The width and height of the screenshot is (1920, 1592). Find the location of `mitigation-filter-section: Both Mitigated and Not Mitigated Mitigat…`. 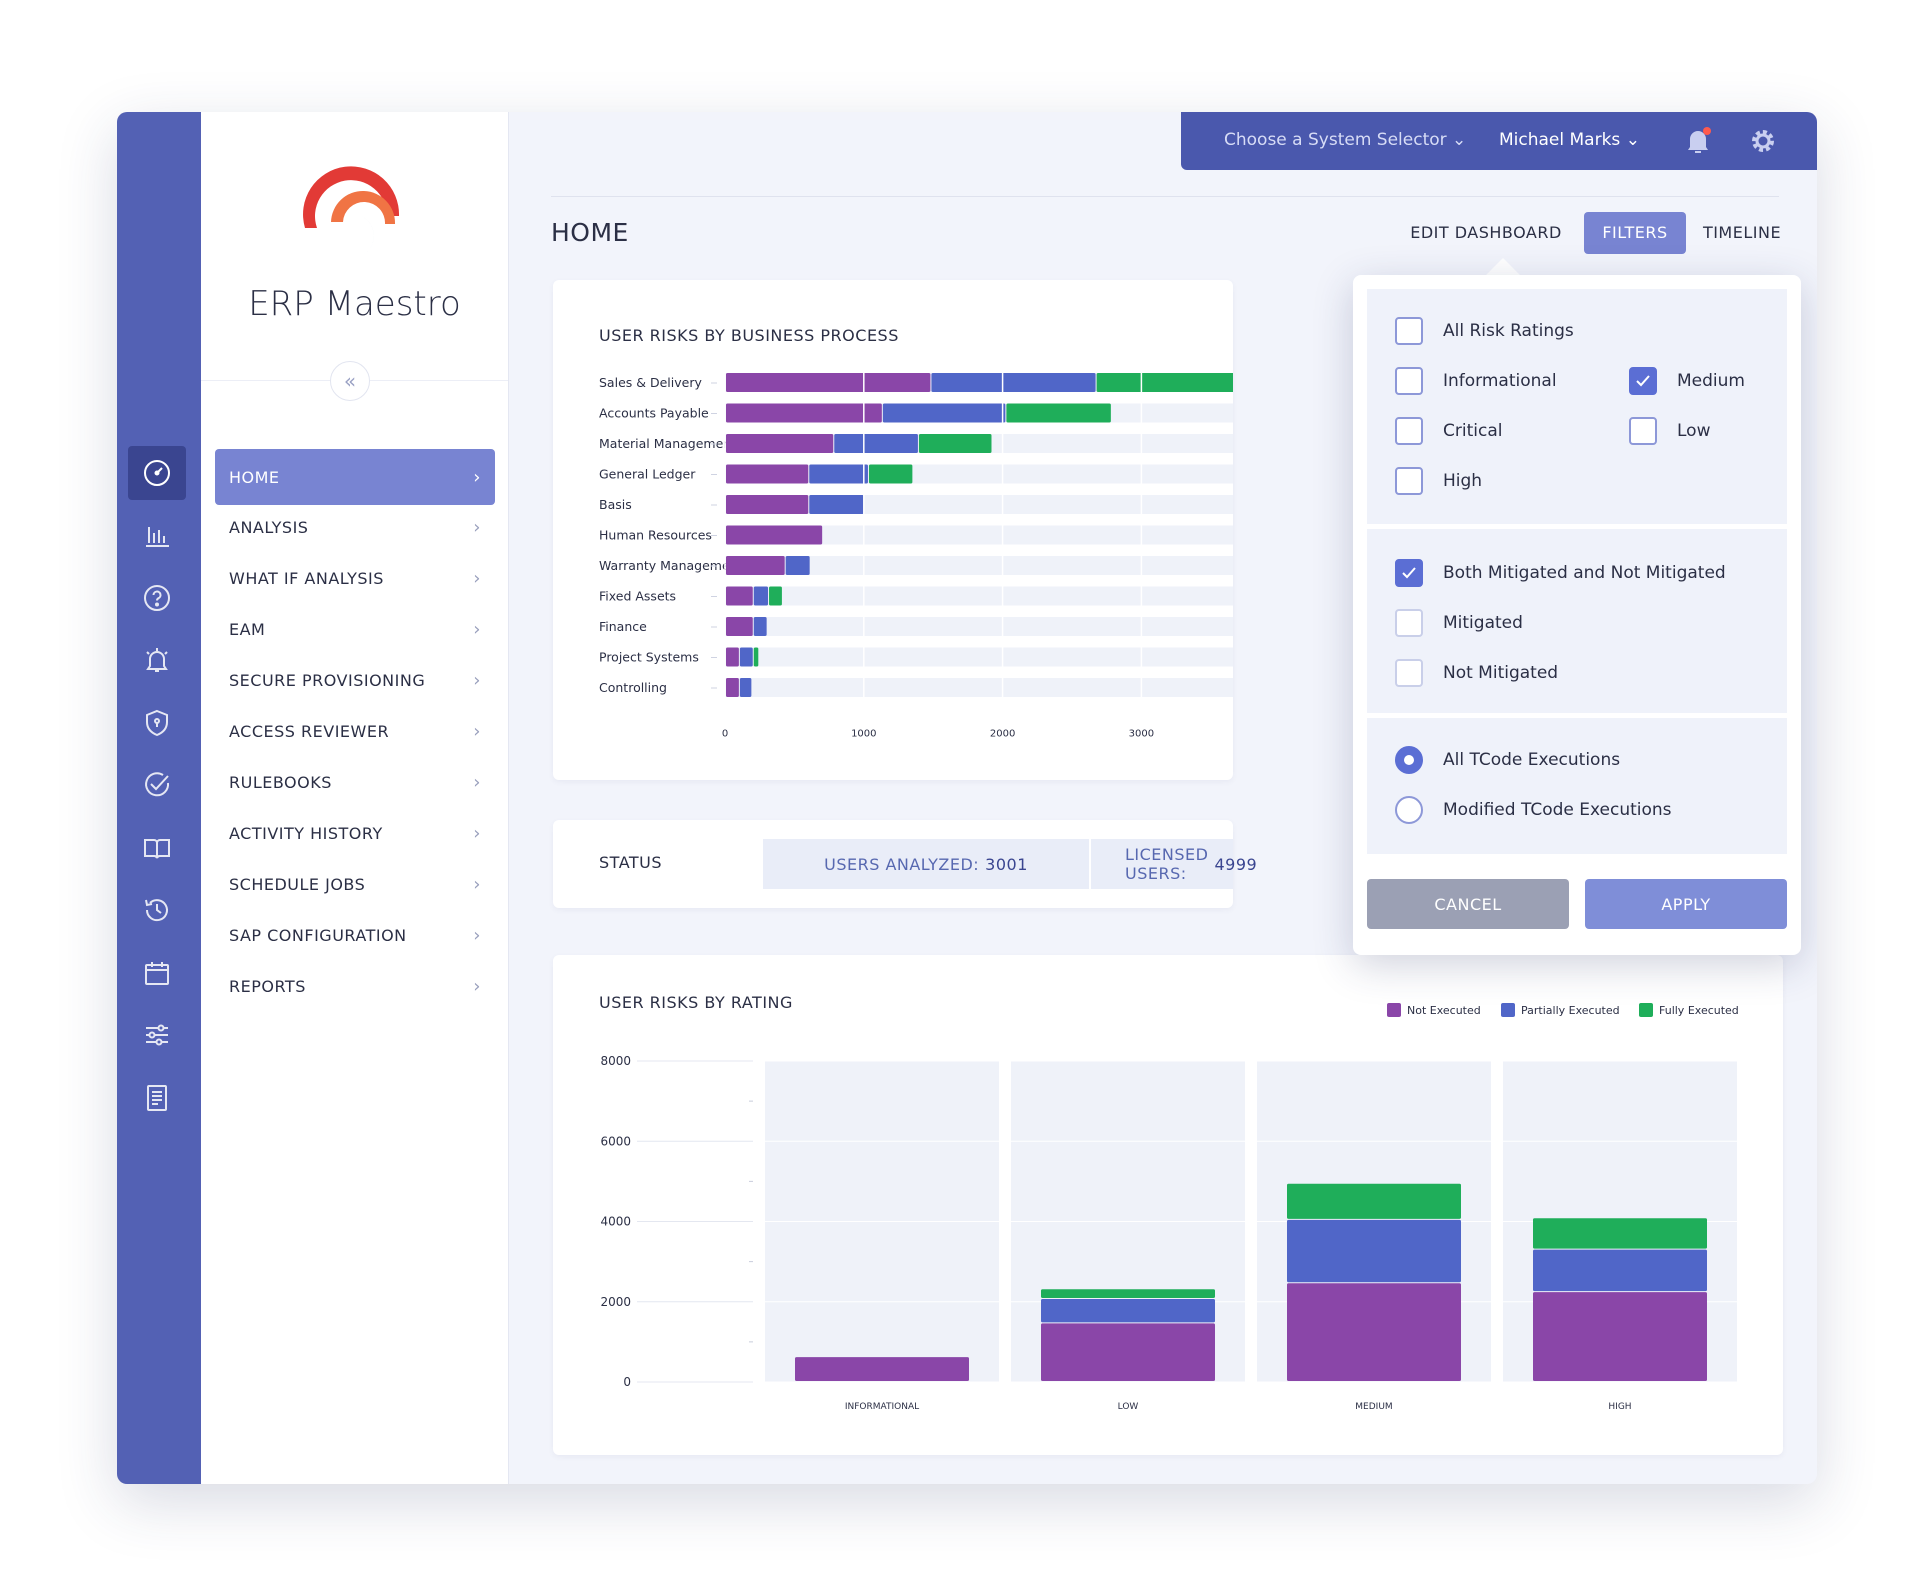

mitigation-filter-section: Both Mitigated and Not Mitigated Mitigat… is located at coordinates (1577, 621).